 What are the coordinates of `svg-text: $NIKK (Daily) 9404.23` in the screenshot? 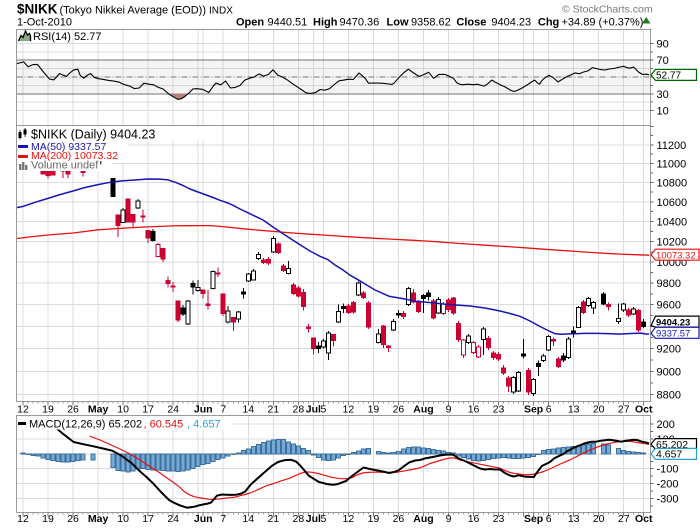 It's located at (93, 135).